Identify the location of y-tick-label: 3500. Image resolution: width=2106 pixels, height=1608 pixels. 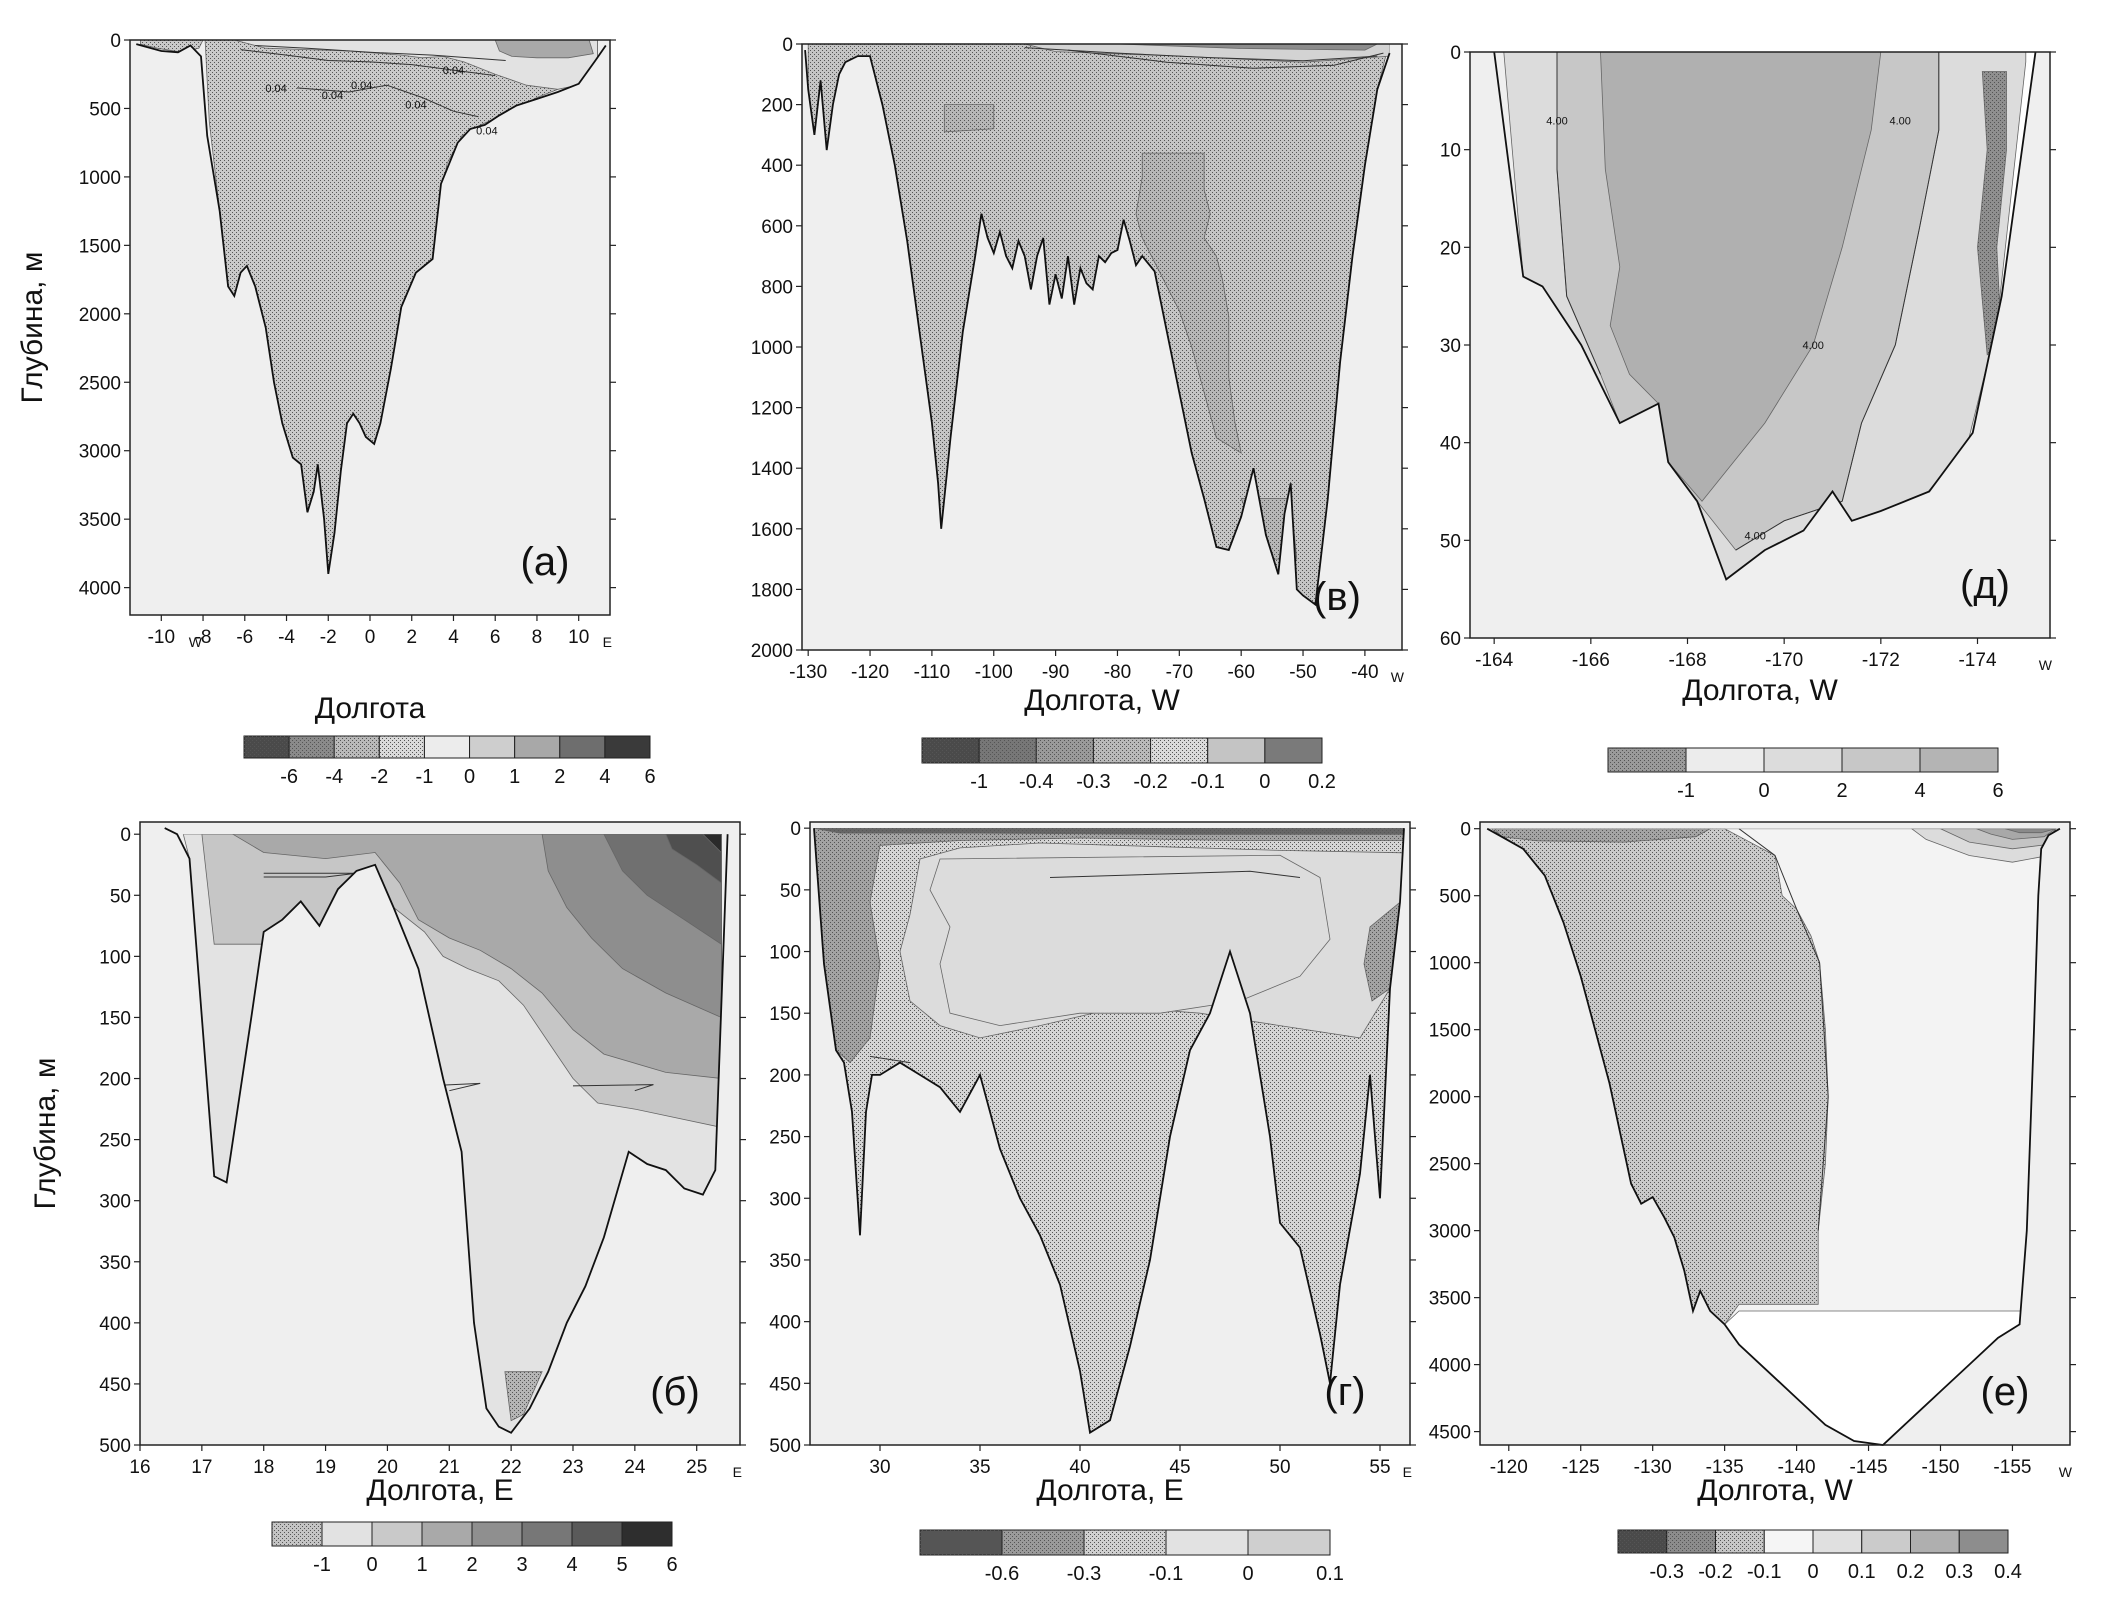
(100, 520).